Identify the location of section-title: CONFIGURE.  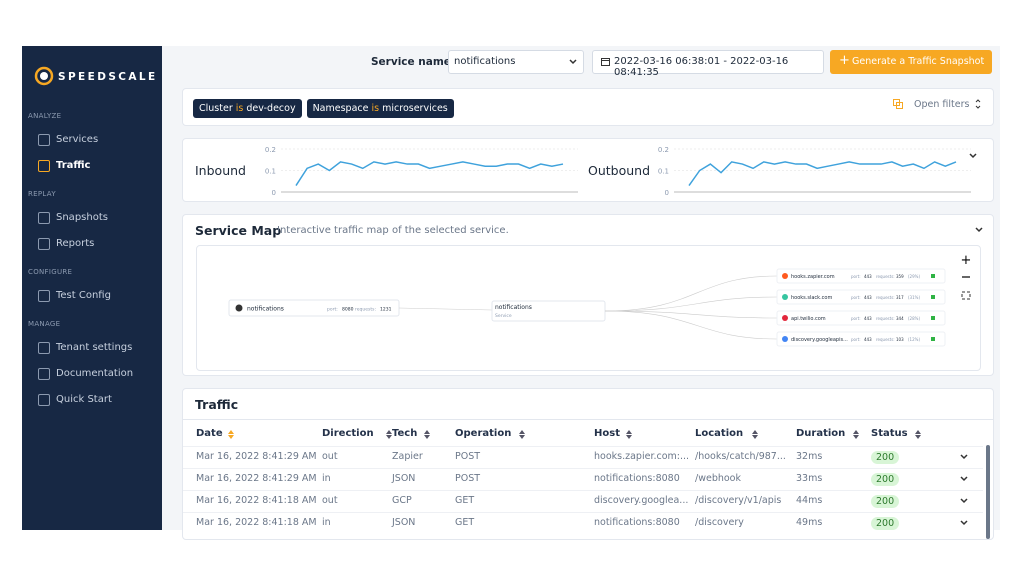
(50, 272).